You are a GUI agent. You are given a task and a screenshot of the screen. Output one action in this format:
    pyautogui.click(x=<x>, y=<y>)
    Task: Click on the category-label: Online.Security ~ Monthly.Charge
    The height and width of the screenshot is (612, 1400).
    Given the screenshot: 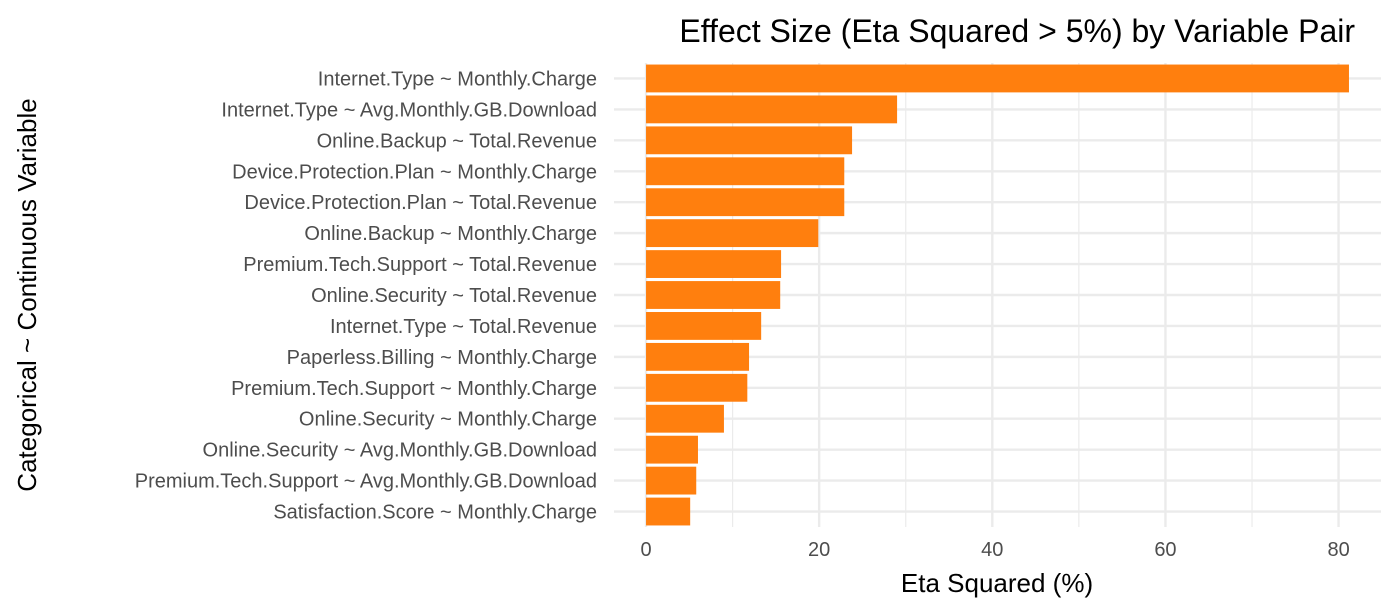 What is the action you would take?
    pyautogui.click(x=448, y=420)
    